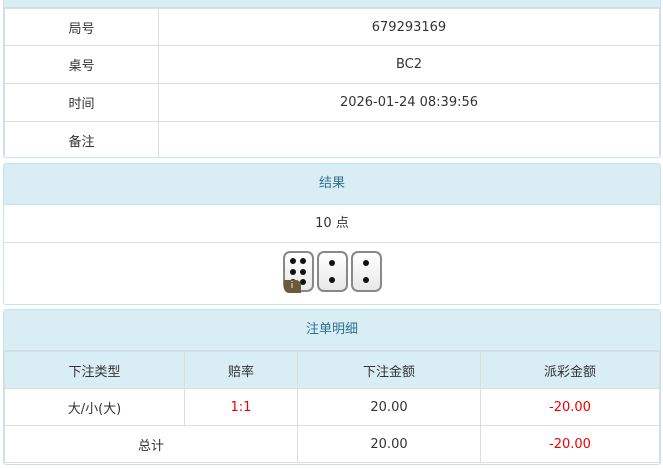  What do you see at coordinates (298, 272) in the screenshot?
I see `die-6: i` at bounding box center [298, 272].